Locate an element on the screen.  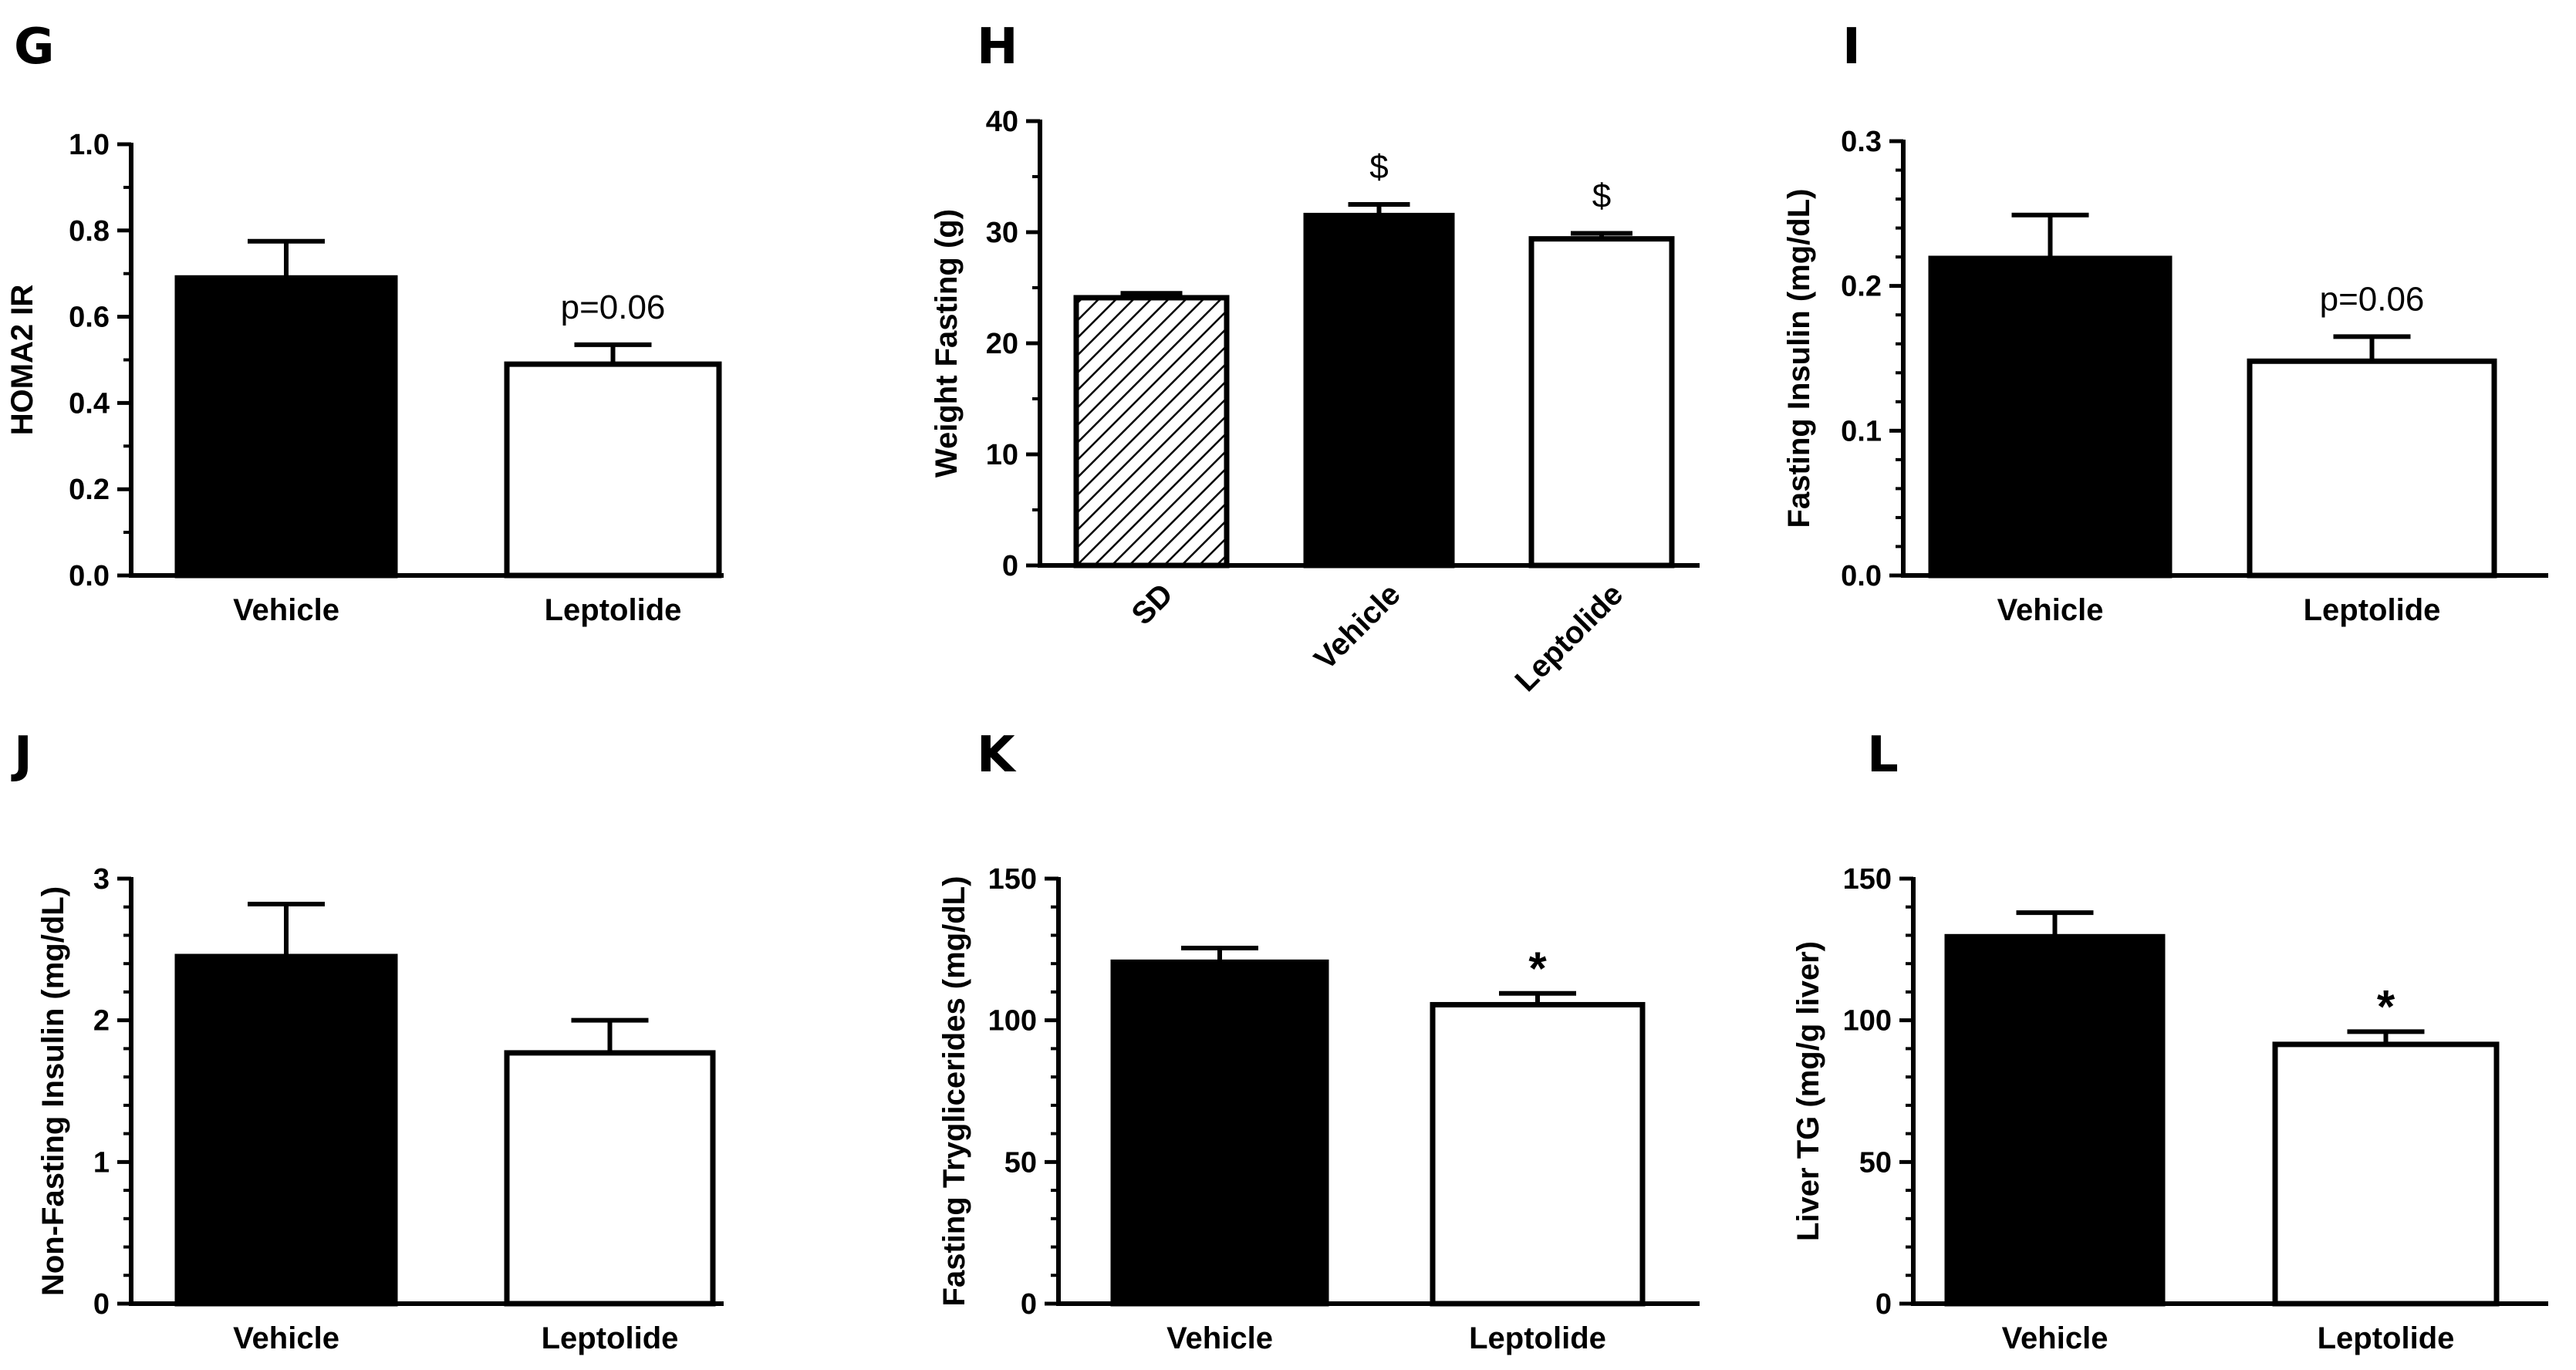
y-tick-label: 0.6 is located at coordinates (89, 318).